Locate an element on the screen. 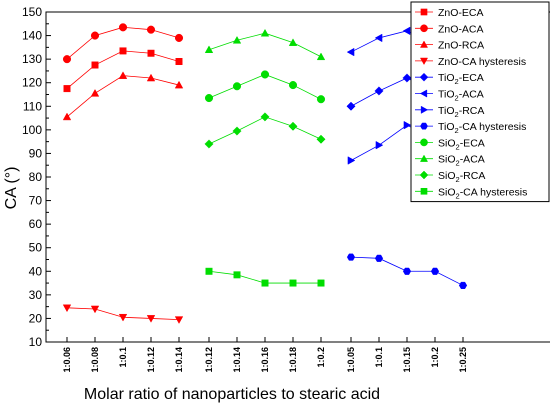 The height and width of the screenshot is (406, 550). legend-item: ZnO-ACA is located at coordinates (449, 29).